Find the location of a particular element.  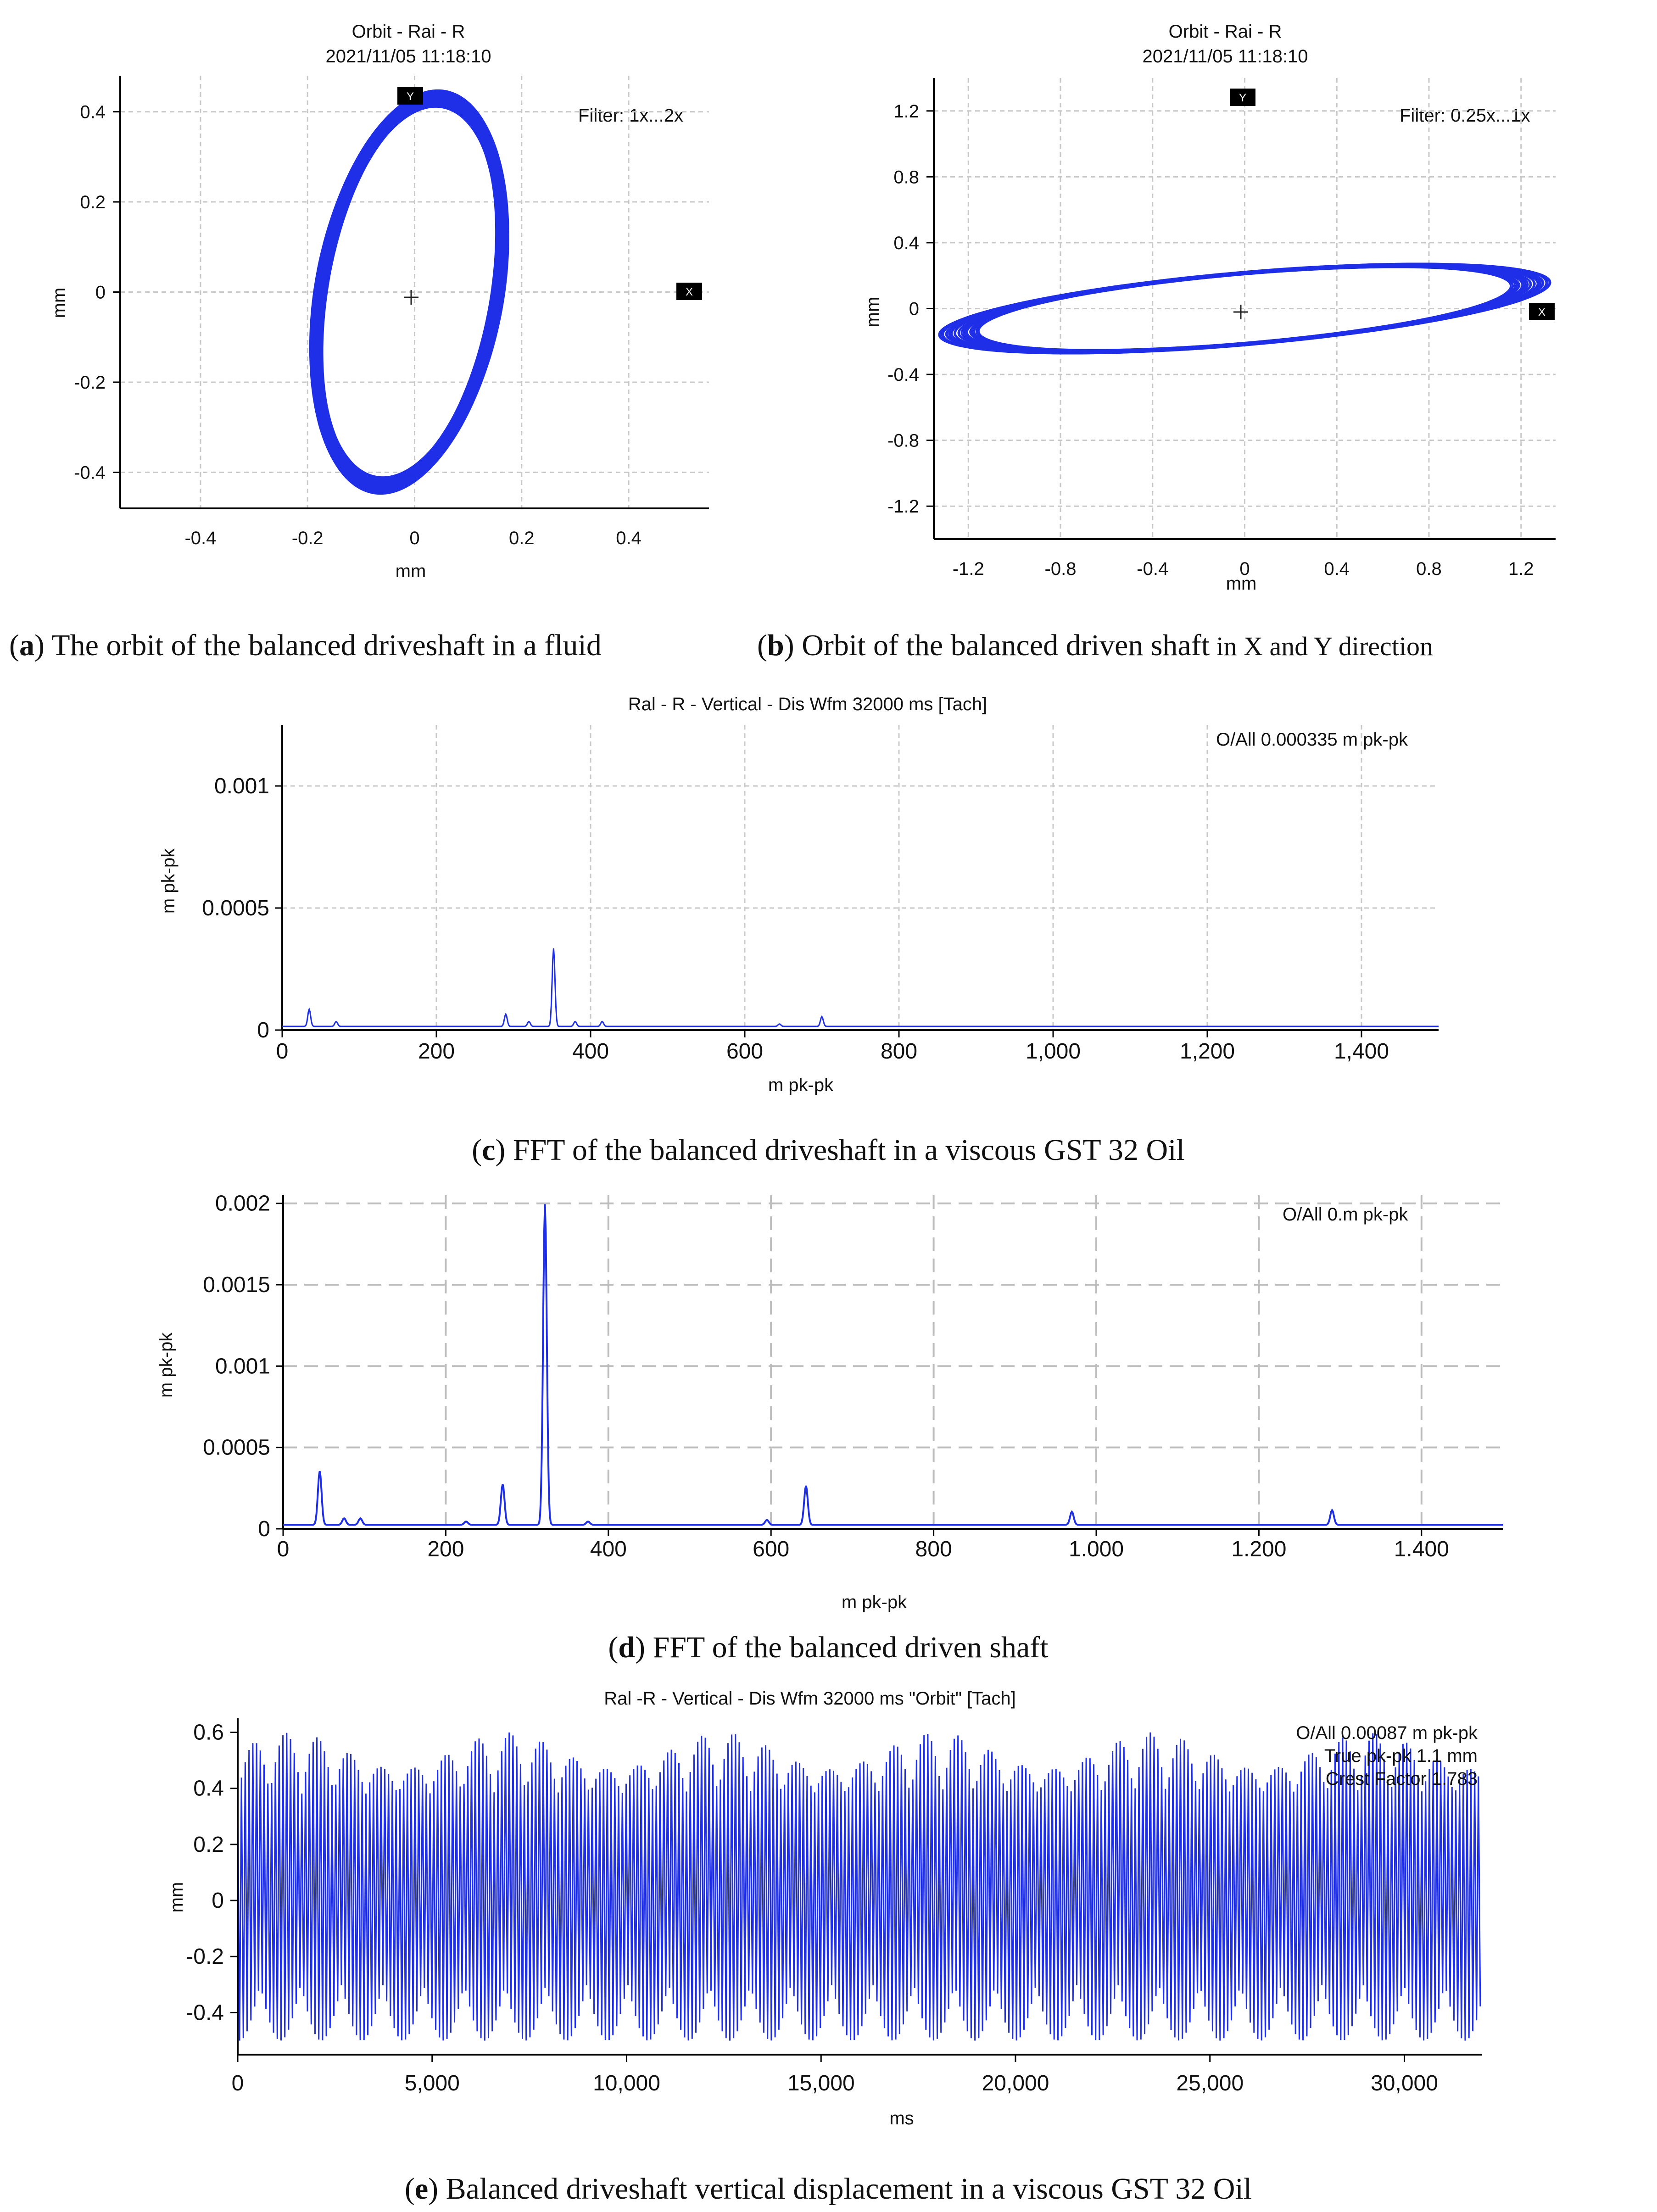

e-ytick-label: 0.6 is located at coordinates (208, 1733).